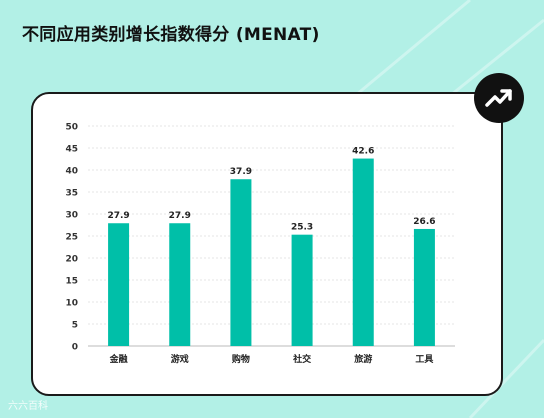  What do you see at coordinates (118, 359) in the screenshot?
I see `x-tick-label: 金融` at bounding box center [118, 359].